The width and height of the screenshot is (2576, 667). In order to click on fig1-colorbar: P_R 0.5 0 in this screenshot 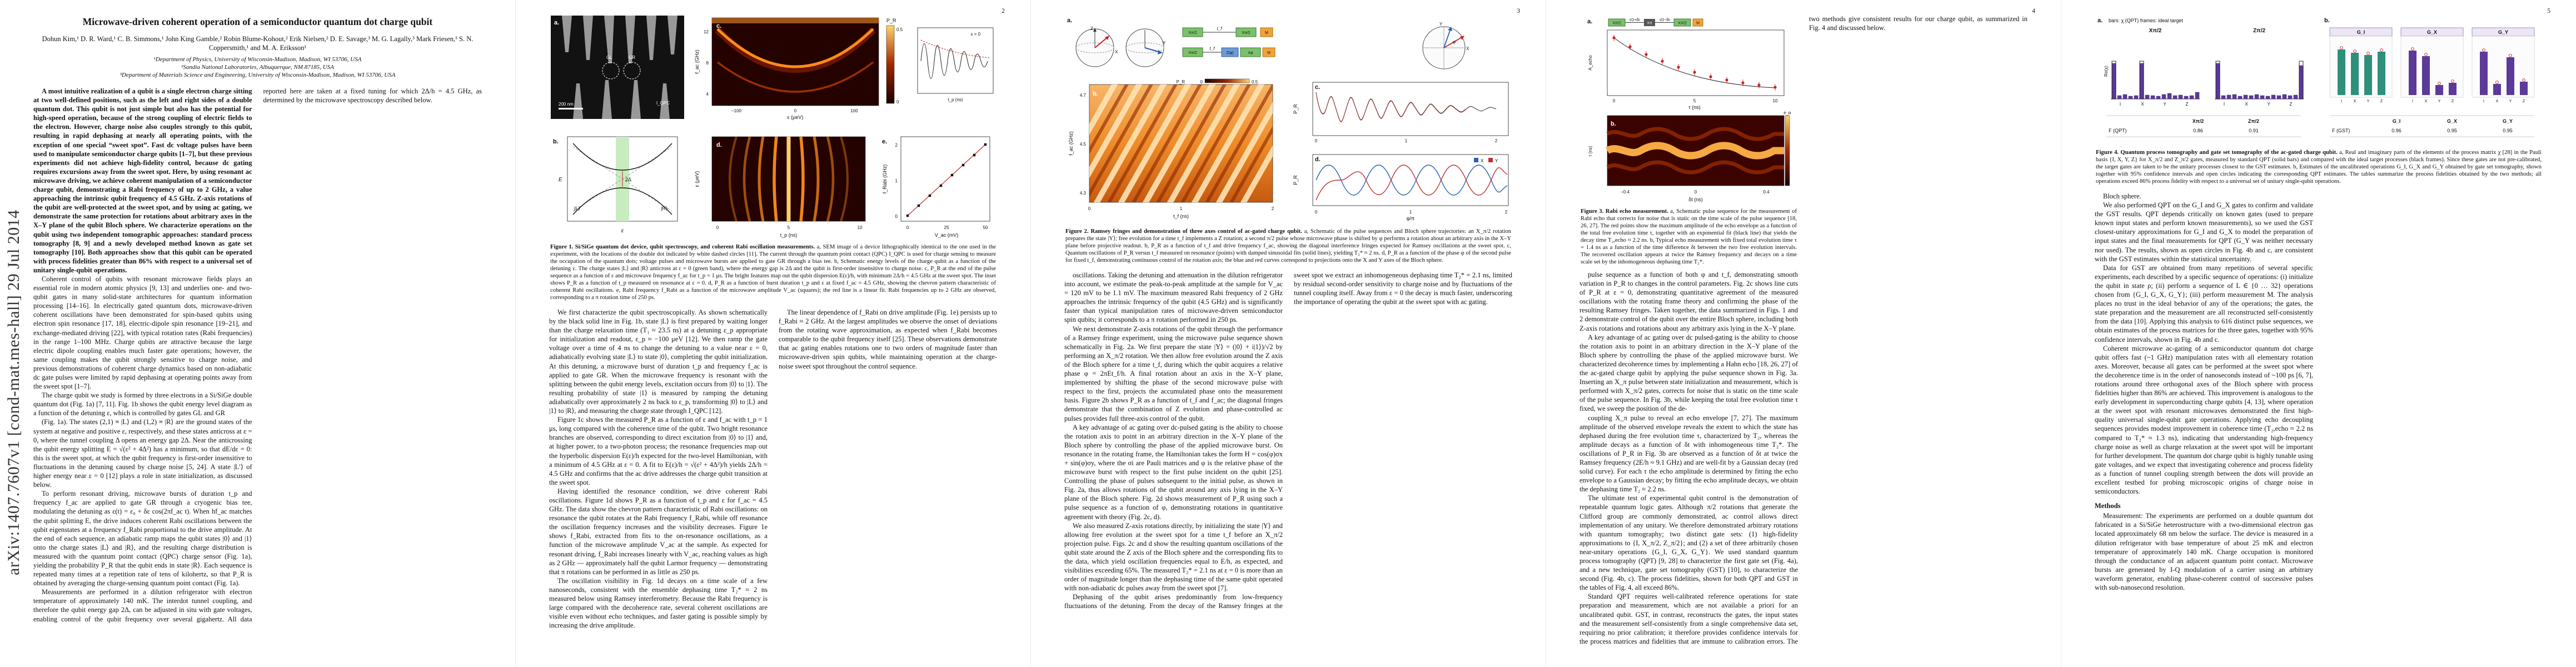, I will do `click(894, 61)`.